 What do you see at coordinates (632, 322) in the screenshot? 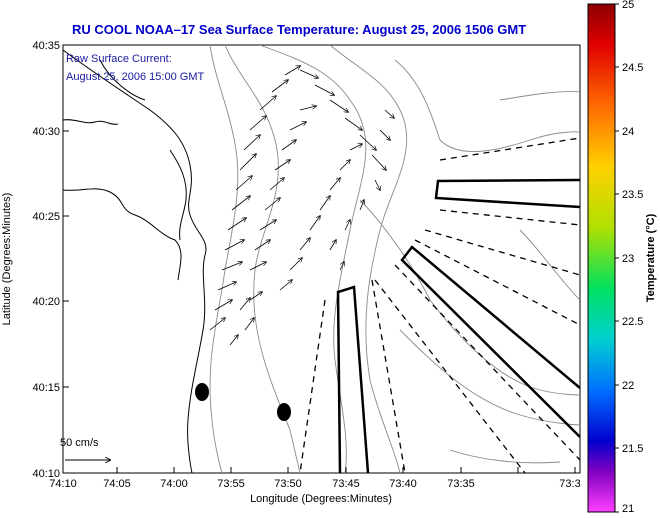
I see `colorbar-tick-label: 22.5` at bounding box center [632, 322].